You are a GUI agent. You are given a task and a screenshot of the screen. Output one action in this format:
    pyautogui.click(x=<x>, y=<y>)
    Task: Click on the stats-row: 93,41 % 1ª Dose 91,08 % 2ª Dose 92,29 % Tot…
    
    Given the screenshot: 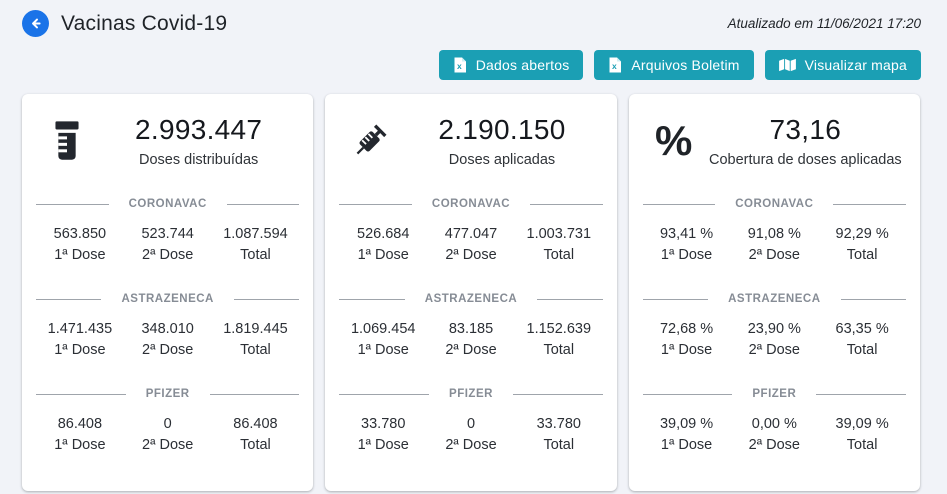 What is the action you would take?
    pyautogui.click(x=774, y=244)
    